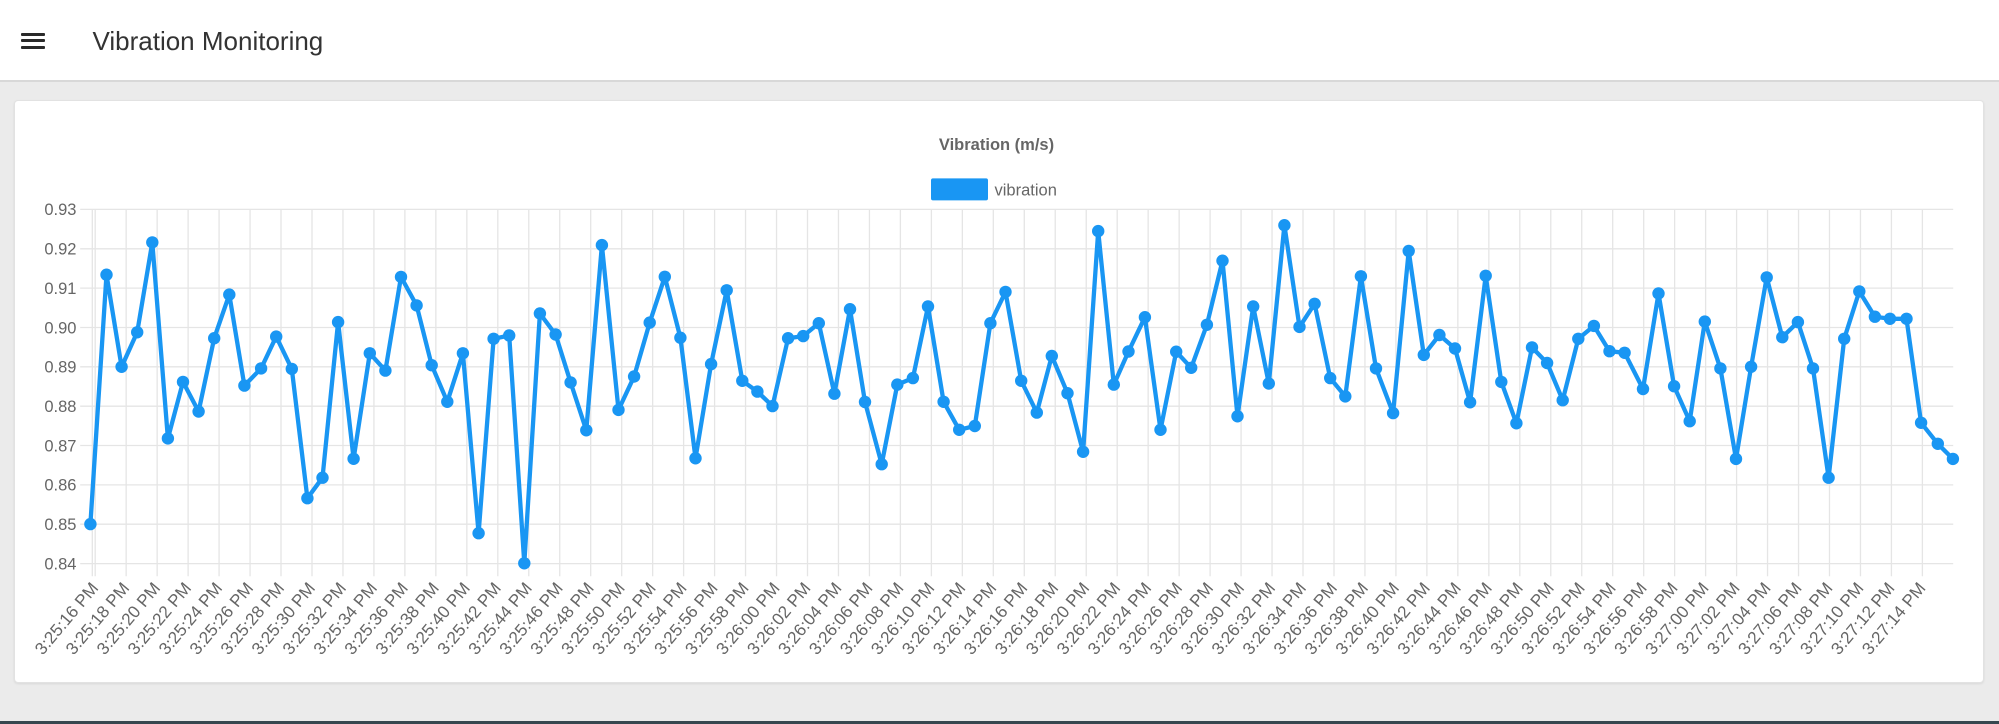 This screenshot has height=724, width=1999. What do you see at coordinates (60, 289) in the screenshot?
I see `svg-text: 0.91` at bounding box center [60, 289].